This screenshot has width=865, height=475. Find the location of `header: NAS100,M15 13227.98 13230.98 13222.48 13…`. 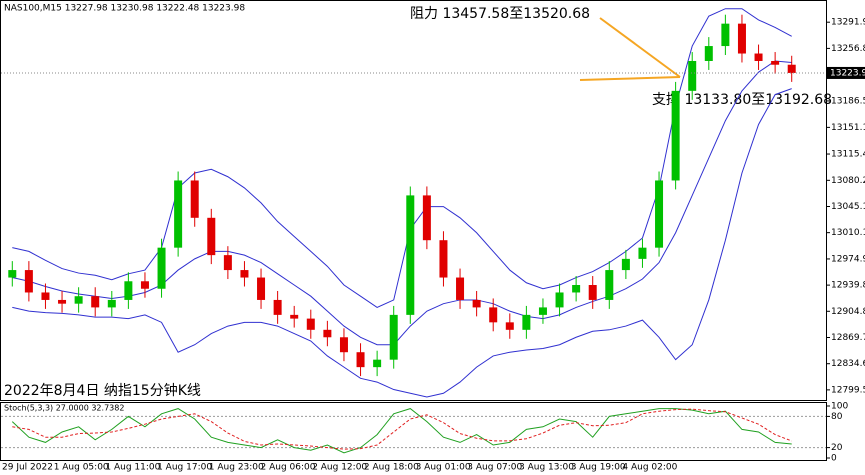

header: NAS100,M15 13227.98 13230.98 13222.48 13… is located at coordinates (124, 9).